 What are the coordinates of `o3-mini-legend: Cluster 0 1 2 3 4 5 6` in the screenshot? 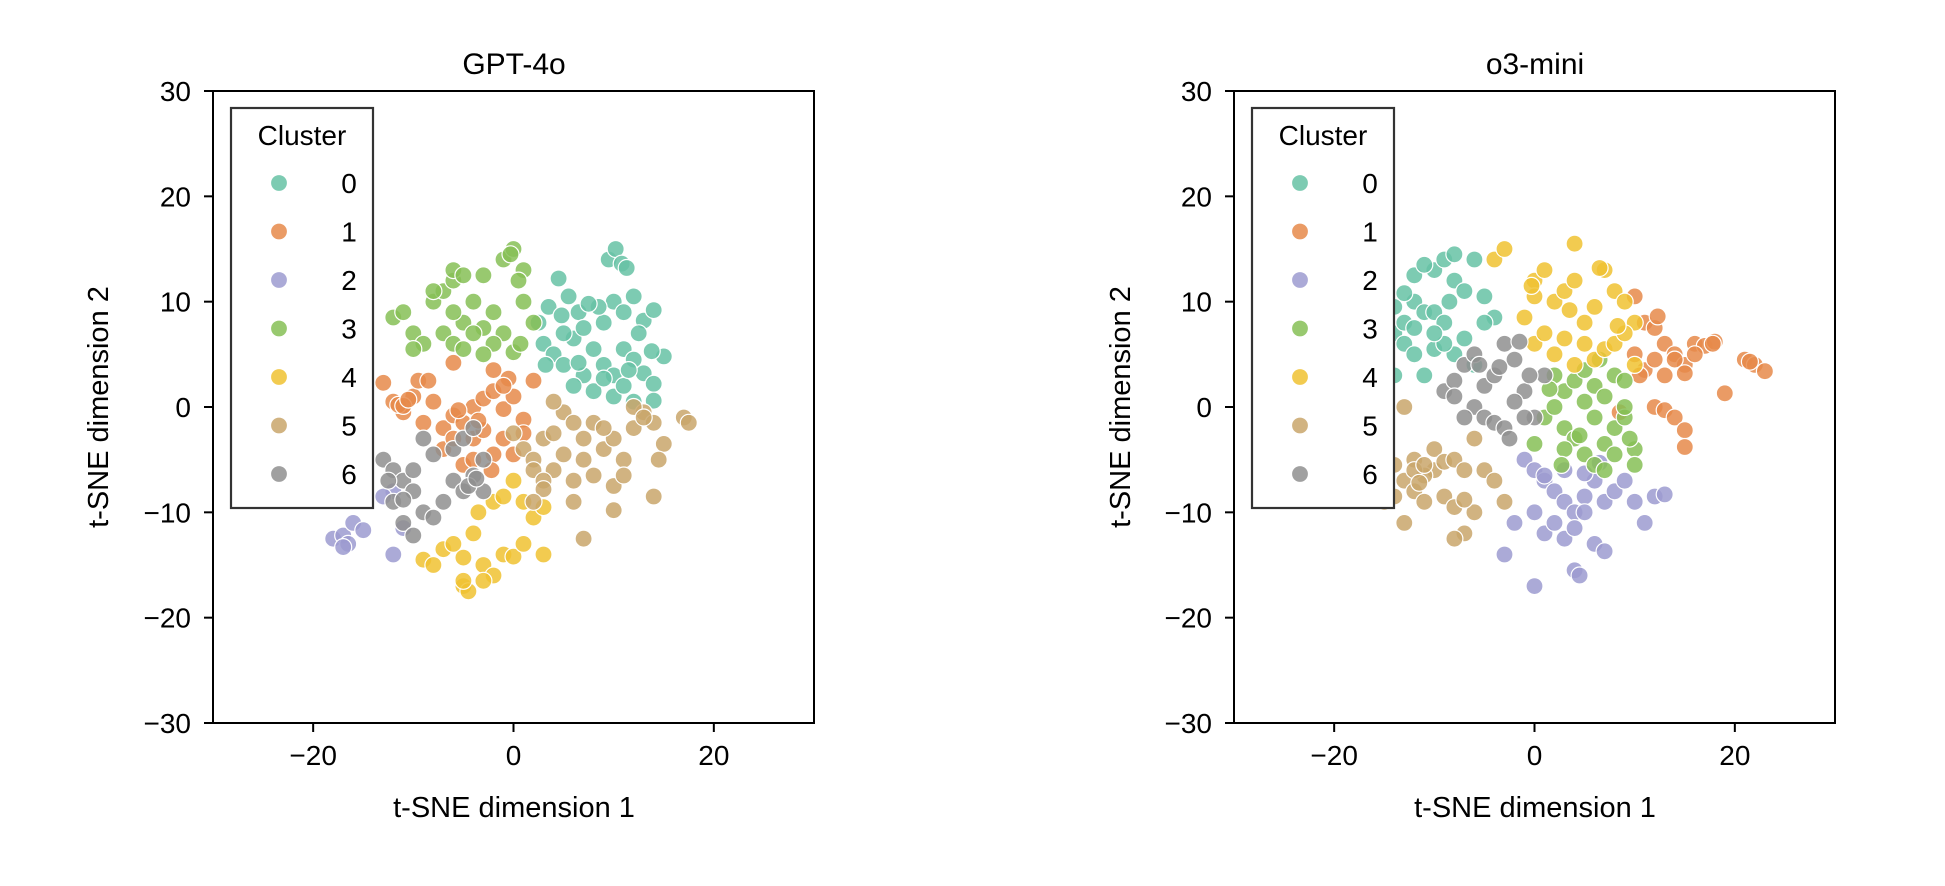 It's located at (1323, 308).